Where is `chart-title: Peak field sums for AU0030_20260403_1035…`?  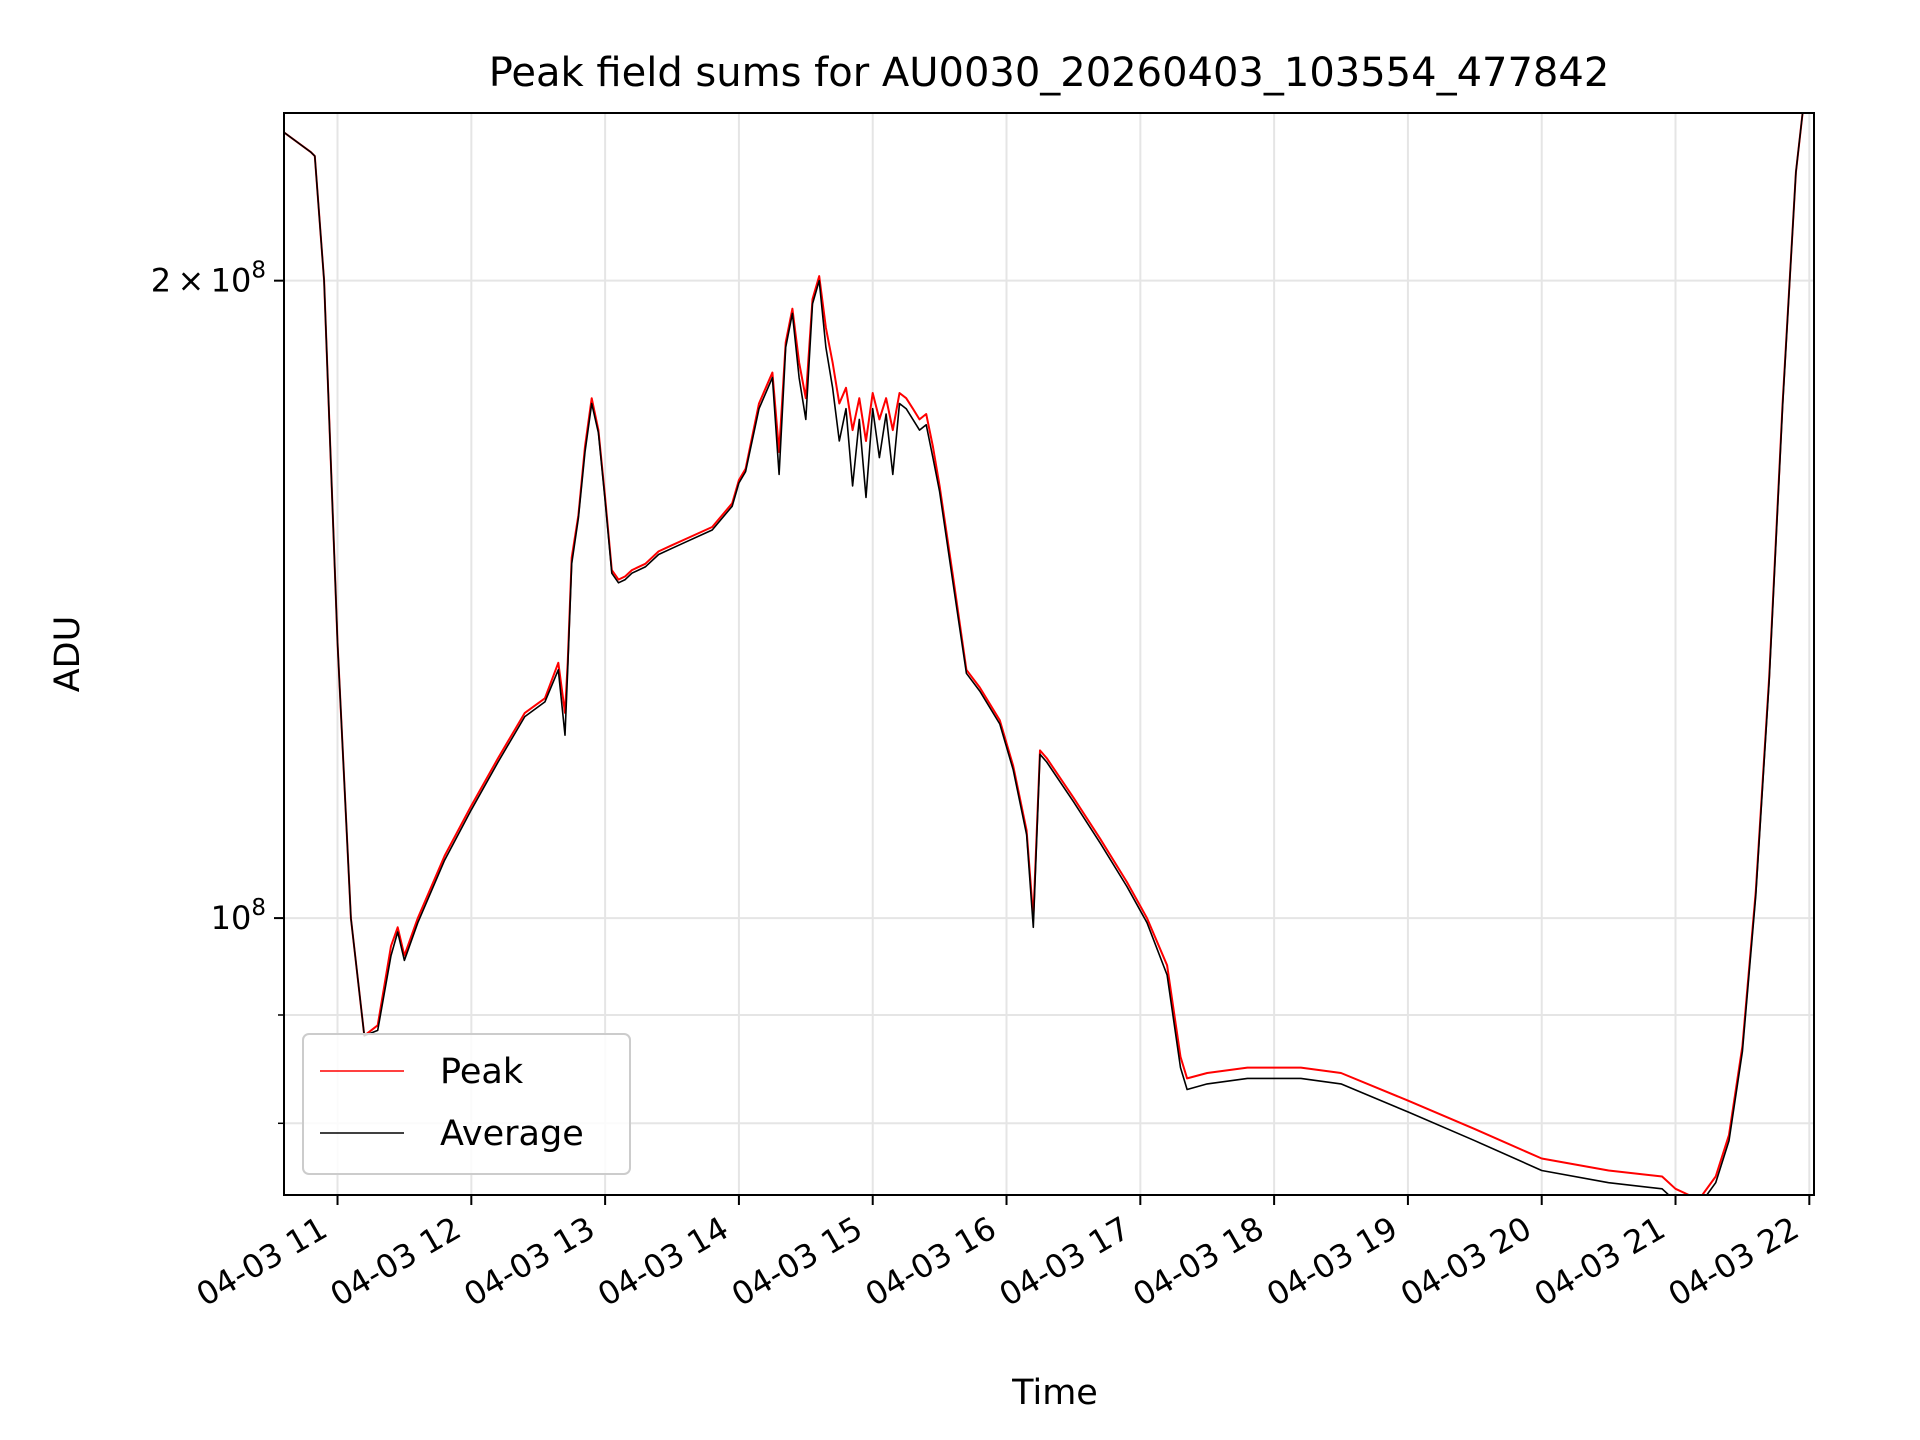
chart-title: Peak field sums for AU0030_20260403_1035… is located at coordinates (1049, 73).